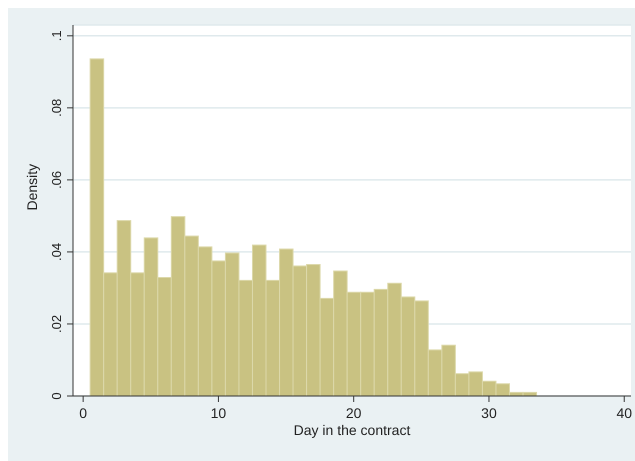 The width and height of the screenshot is (635, 461). I want to click on y-tick-label: .04, so click(56, 251).